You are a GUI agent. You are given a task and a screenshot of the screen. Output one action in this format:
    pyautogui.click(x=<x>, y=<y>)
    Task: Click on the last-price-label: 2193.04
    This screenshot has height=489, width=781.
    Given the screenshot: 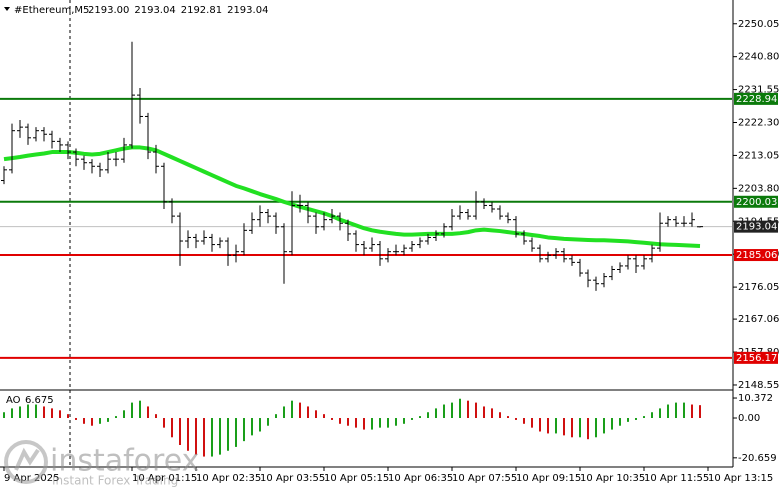 What is the action you would take?
    pyautogui.click(x=756, y=227)
    